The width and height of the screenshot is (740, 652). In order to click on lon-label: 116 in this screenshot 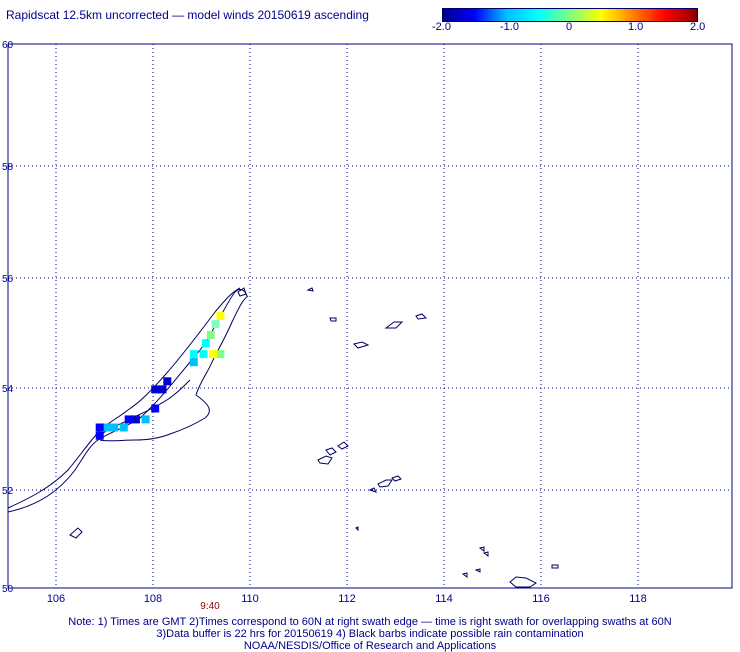, I will do `click(541, 599)`.